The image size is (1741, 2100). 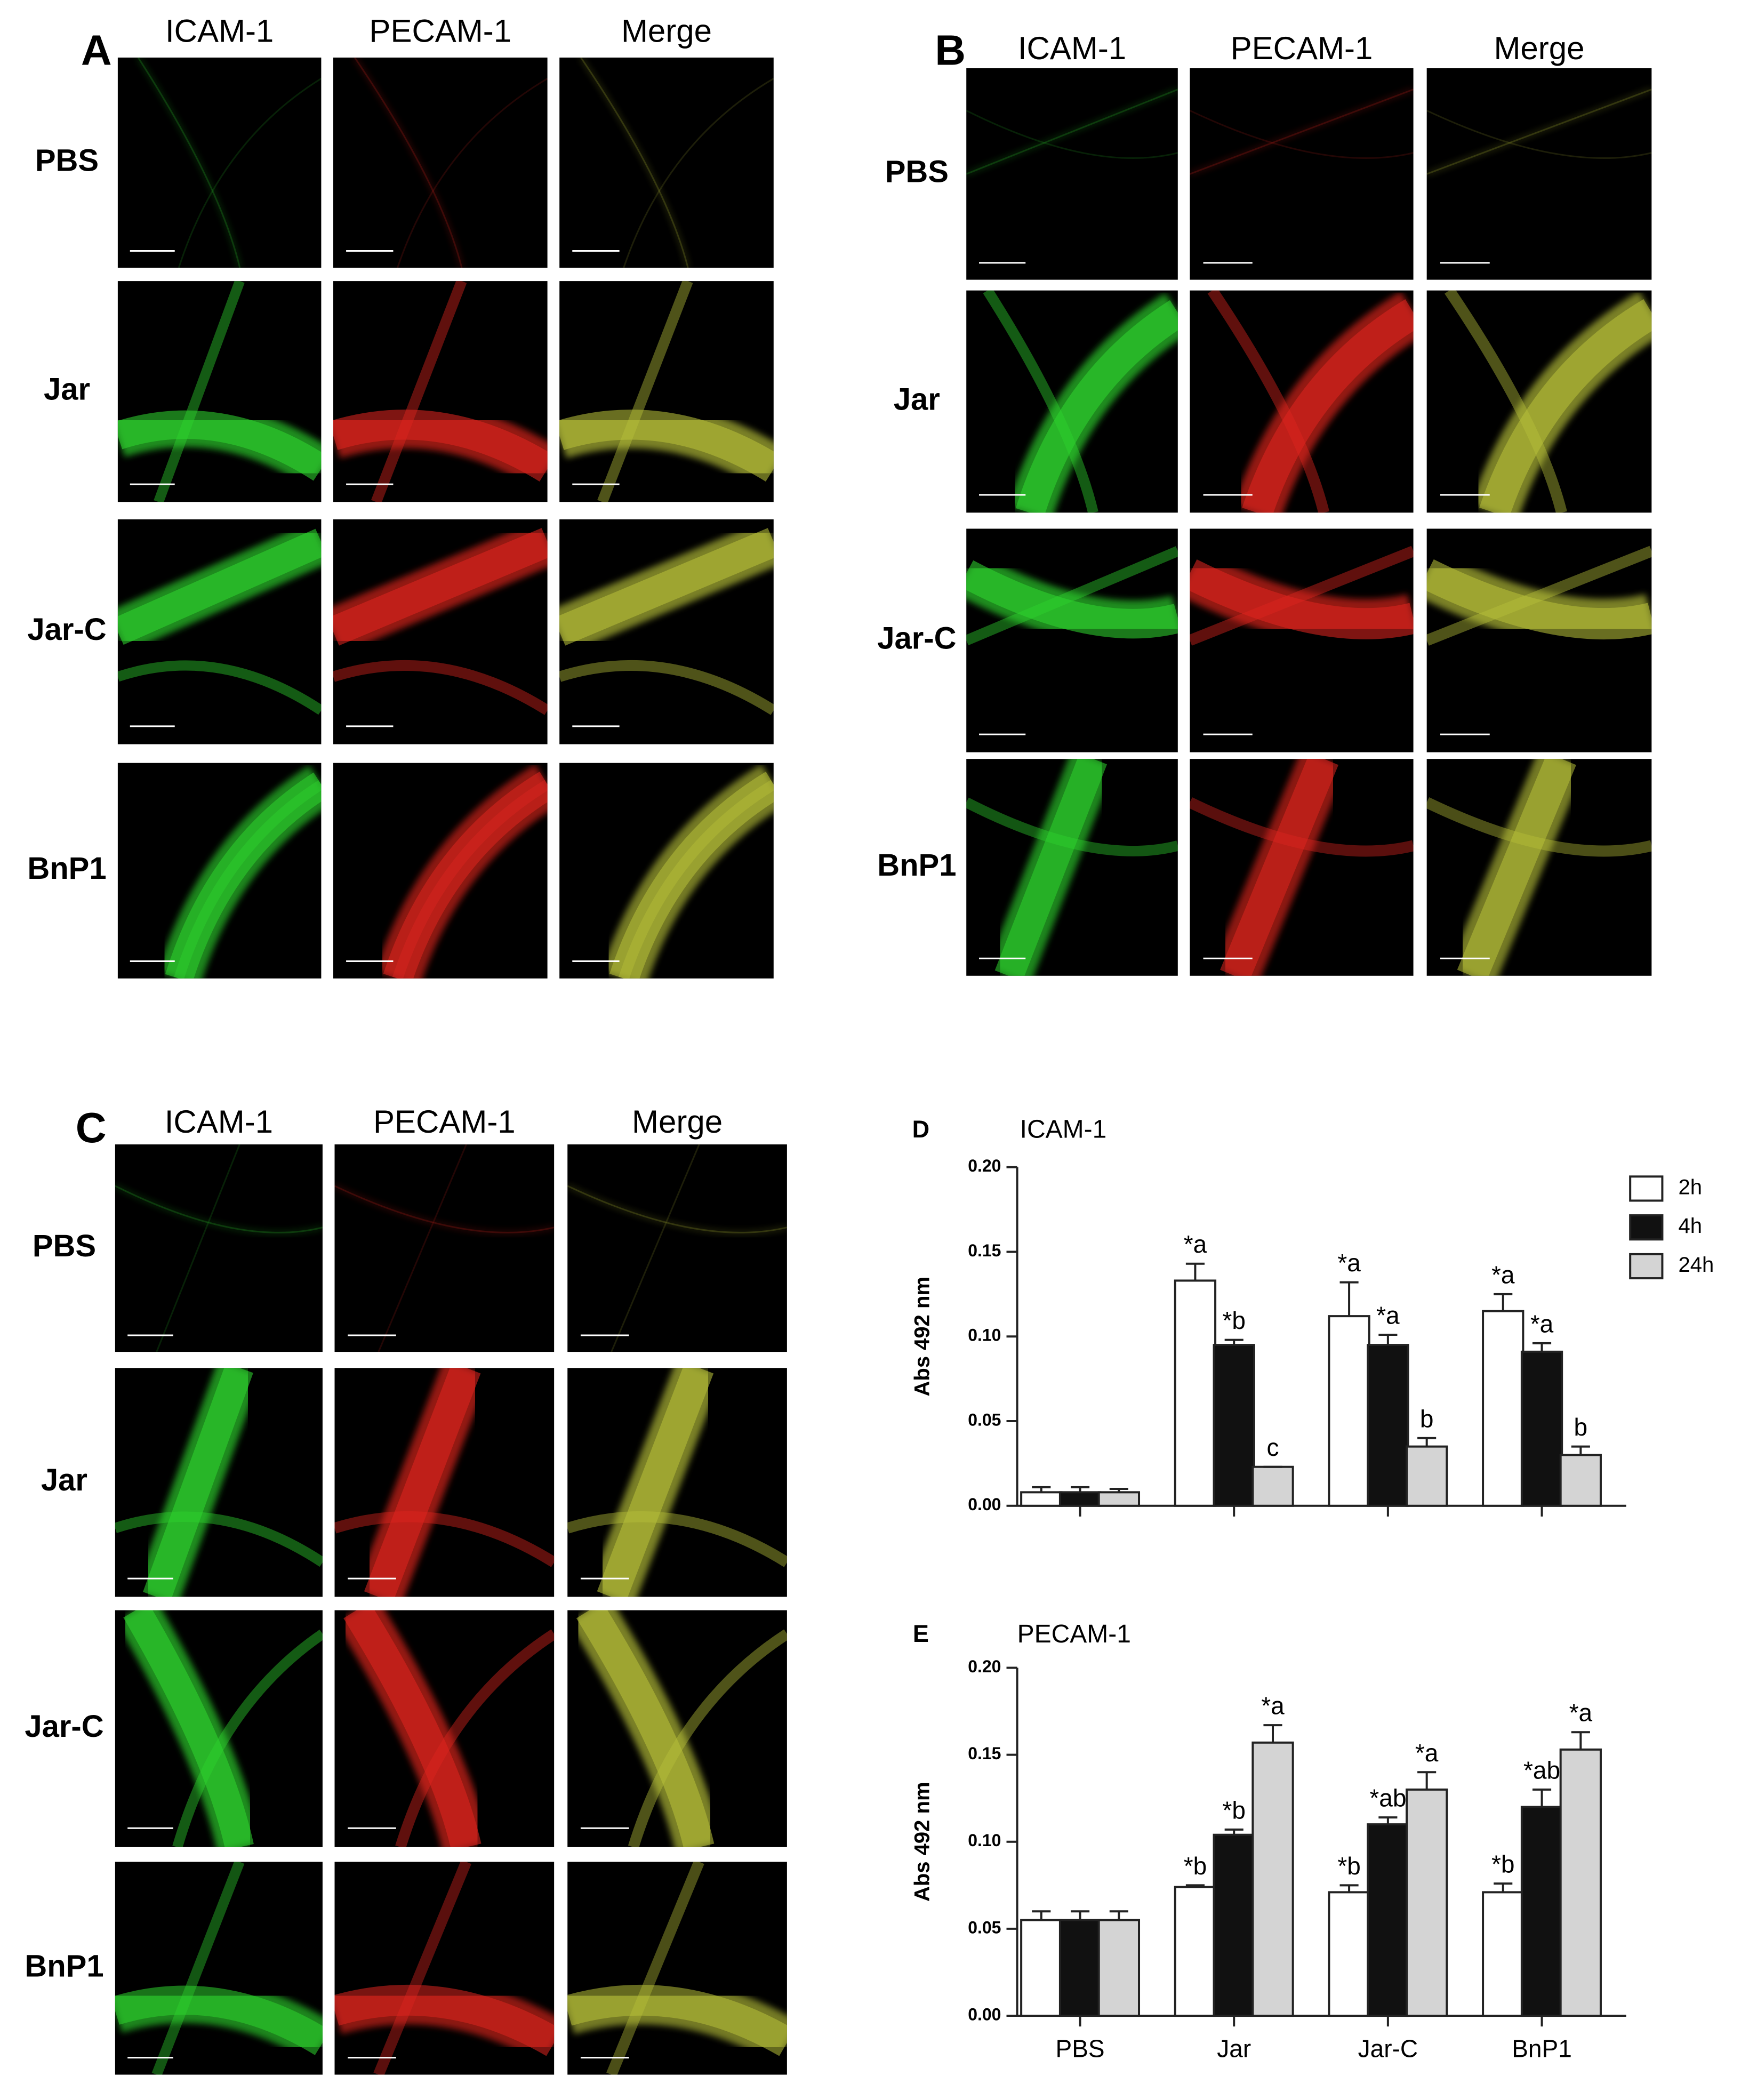 What do you see at coordinates (1646, 1227) in the screenshot?
I see `legend-swatch` at bounding box center [1646, 1227].